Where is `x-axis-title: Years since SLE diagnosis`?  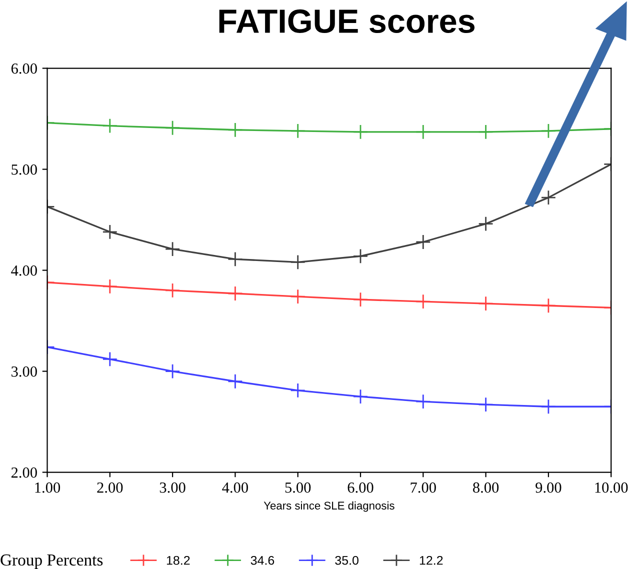
x-axis-title: Years since SLE diagnosis is located at coordinates (329, 506).